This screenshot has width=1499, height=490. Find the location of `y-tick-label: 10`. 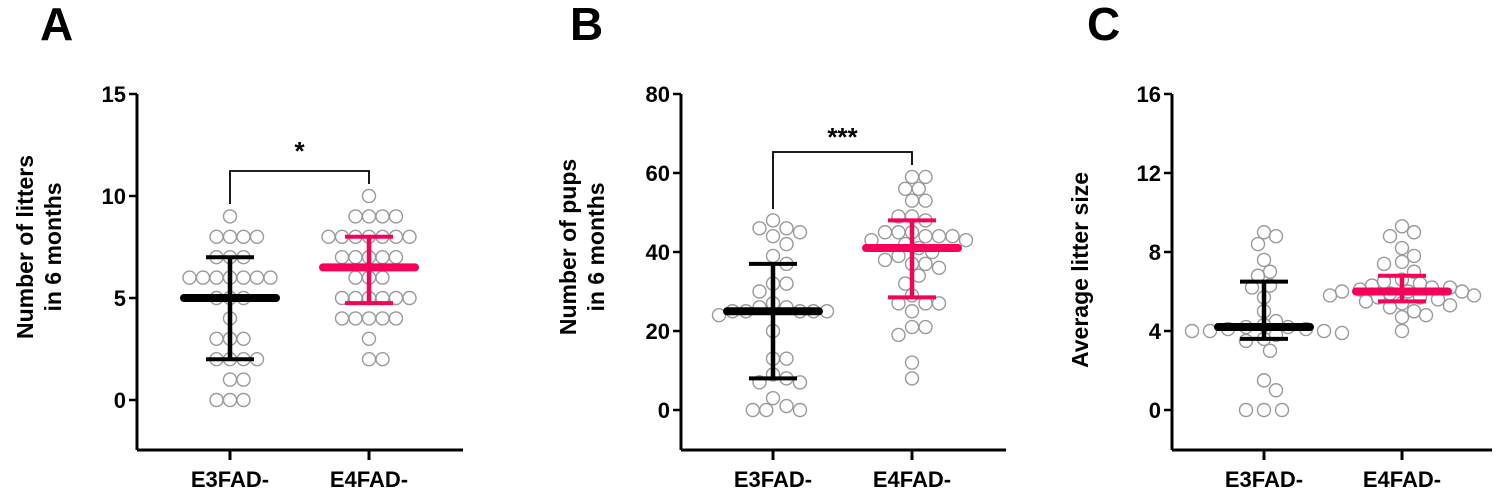

y-tick-label: 10 is located at coordinates (114, 196).